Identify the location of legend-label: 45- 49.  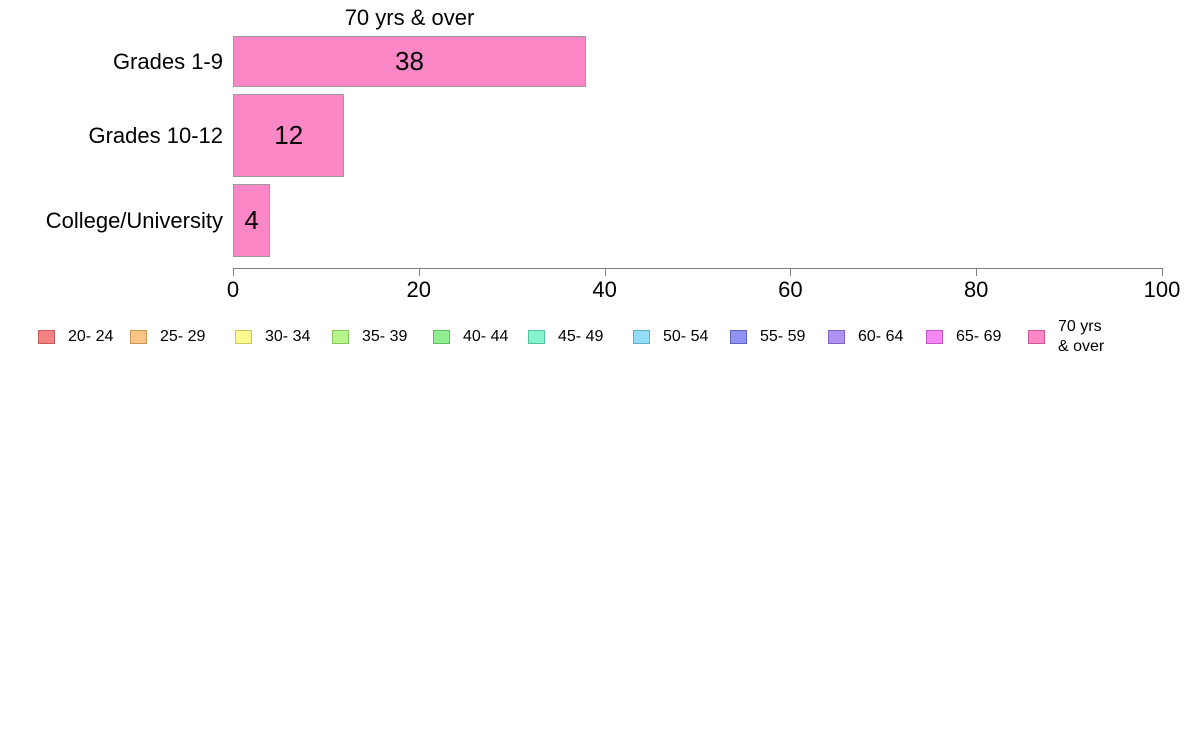
(581, 336).